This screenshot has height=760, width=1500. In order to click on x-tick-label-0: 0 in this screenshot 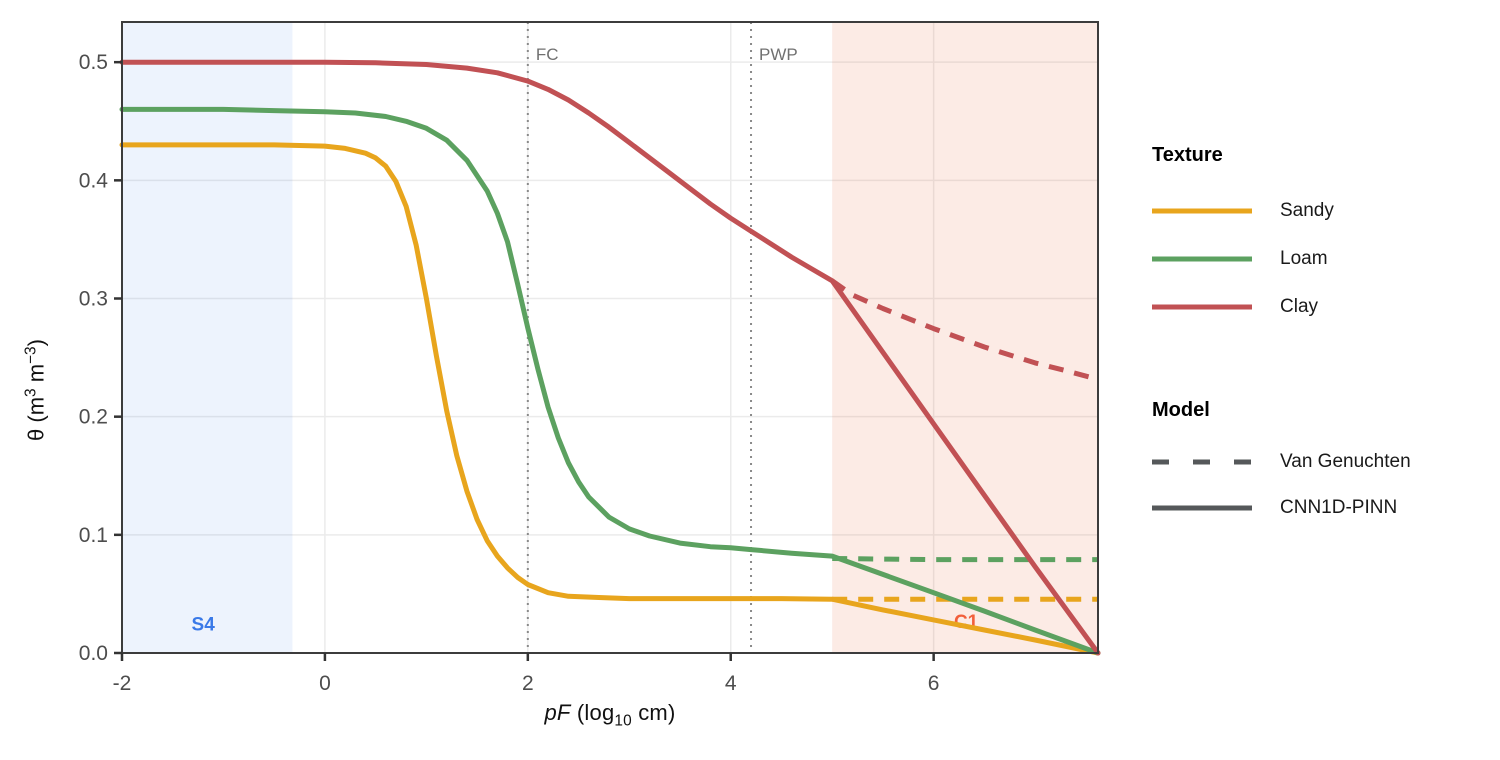, I will do `click(325, 683)`.